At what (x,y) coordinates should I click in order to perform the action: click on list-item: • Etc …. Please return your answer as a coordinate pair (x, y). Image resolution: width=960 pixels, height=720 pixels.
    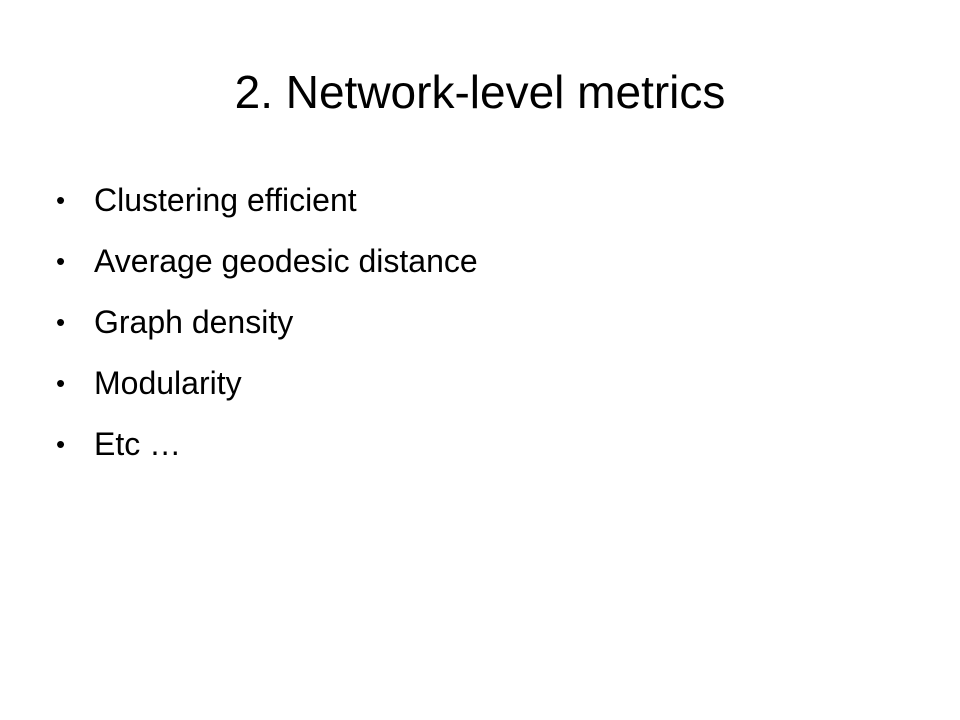
    Looking at the image, I should click on (267, 444).